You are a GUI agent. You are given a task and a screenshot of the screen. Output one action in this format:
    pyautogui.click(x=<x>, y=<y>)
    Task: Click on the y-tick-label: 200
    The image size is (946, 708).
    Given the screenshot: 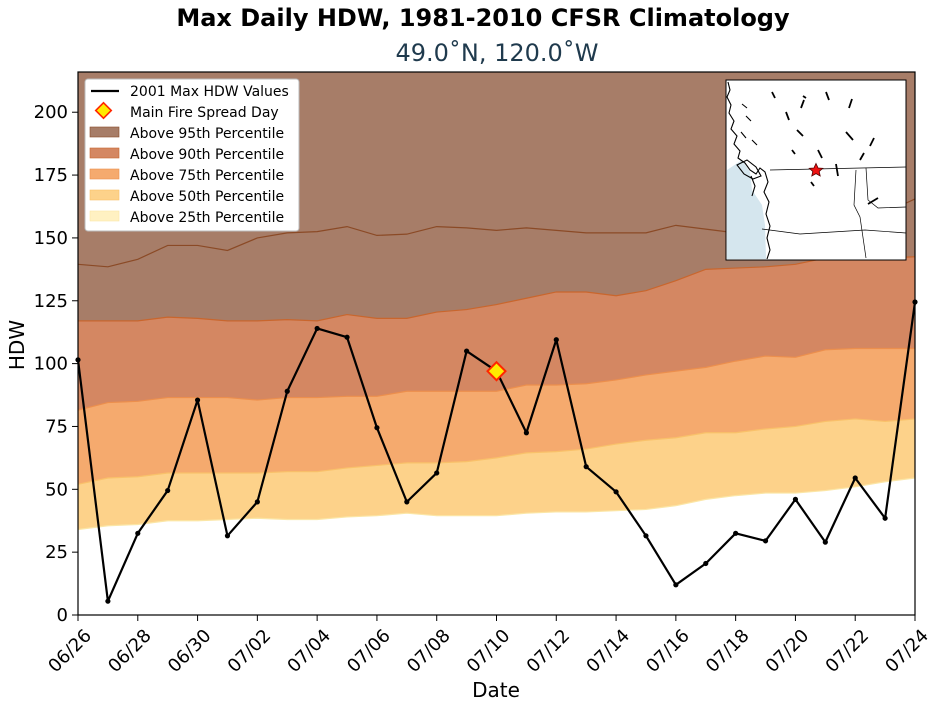 What is the action you would take?
    pyautogui.click(x=51, y=112)
    